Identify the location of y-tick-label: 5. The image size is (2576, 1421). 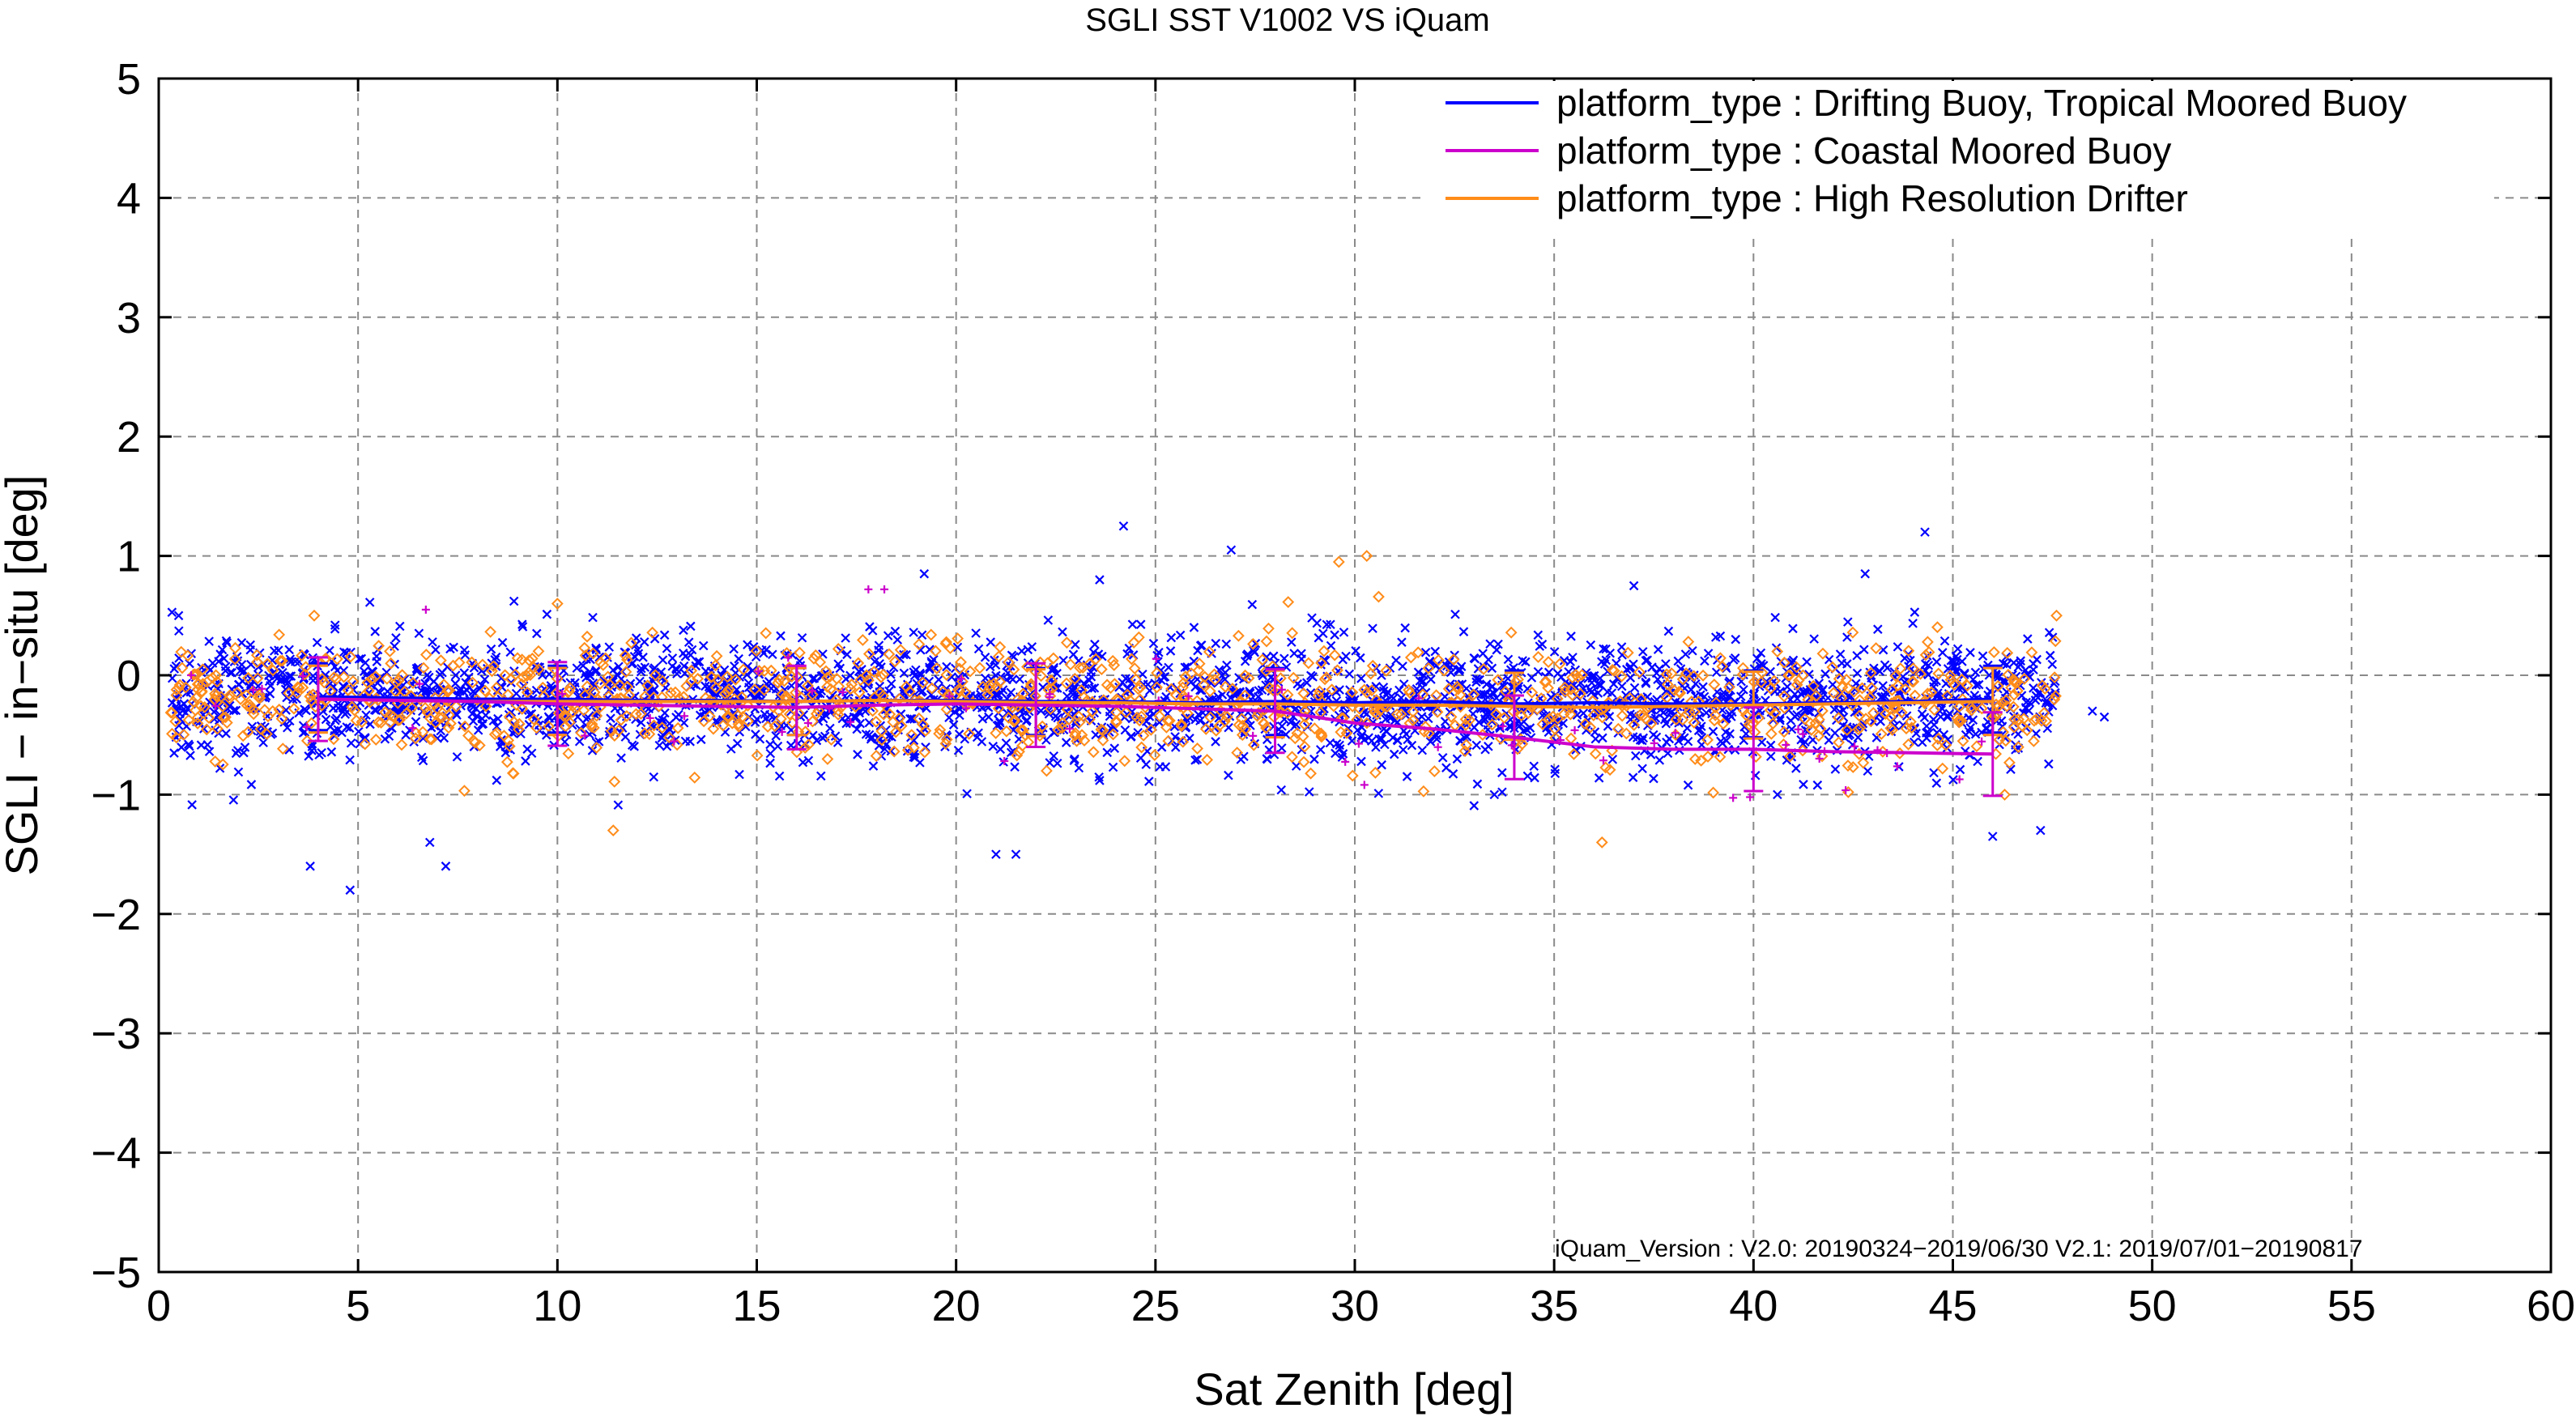
(129, 79).